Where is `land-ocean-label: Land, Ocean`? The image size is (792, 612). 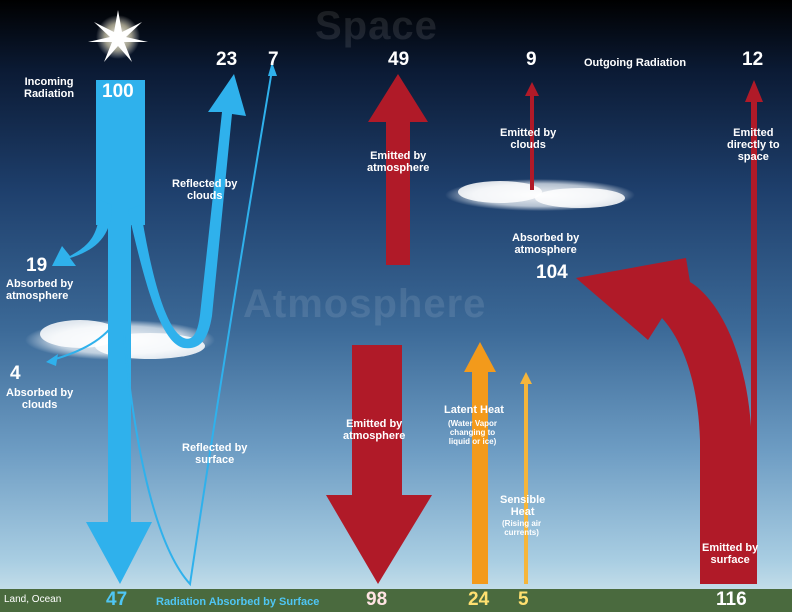
land-ocean-label: Land, Ocean is located at coordinates (33, 599).